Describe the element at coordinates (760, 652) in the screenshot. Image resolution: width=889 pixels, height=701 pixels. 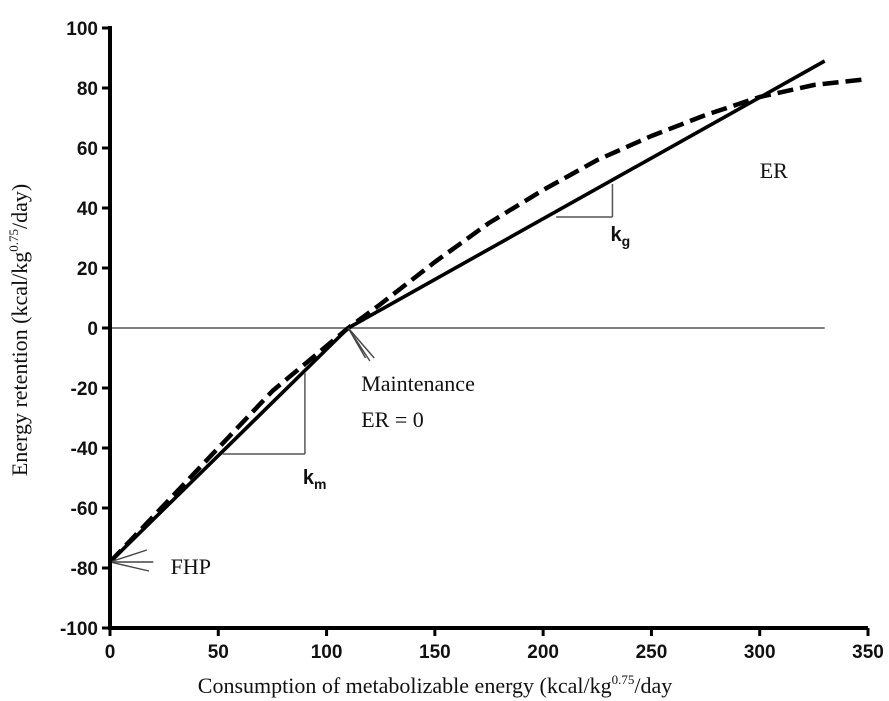
I see `x-tick-label: 300` at that location.